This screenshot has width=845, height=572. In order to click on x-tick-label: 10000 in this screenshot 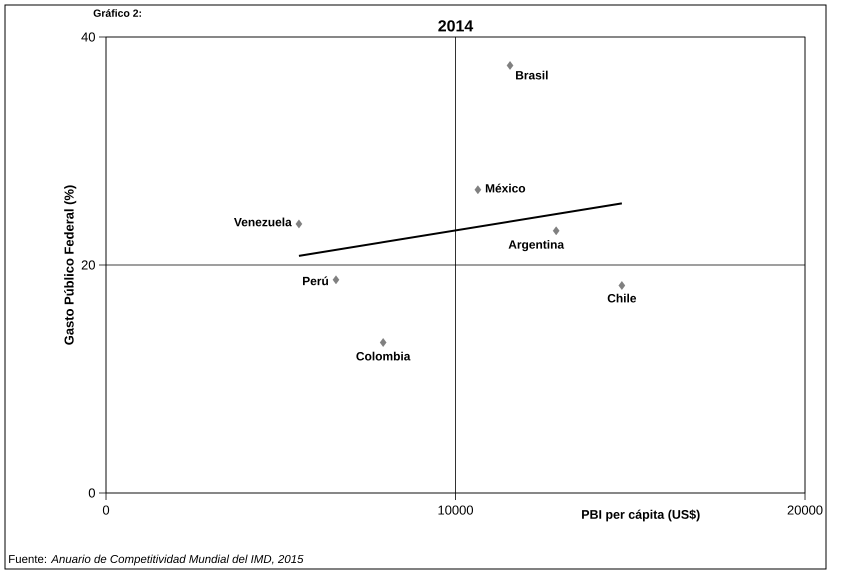, I will do `click(456, 510)`.